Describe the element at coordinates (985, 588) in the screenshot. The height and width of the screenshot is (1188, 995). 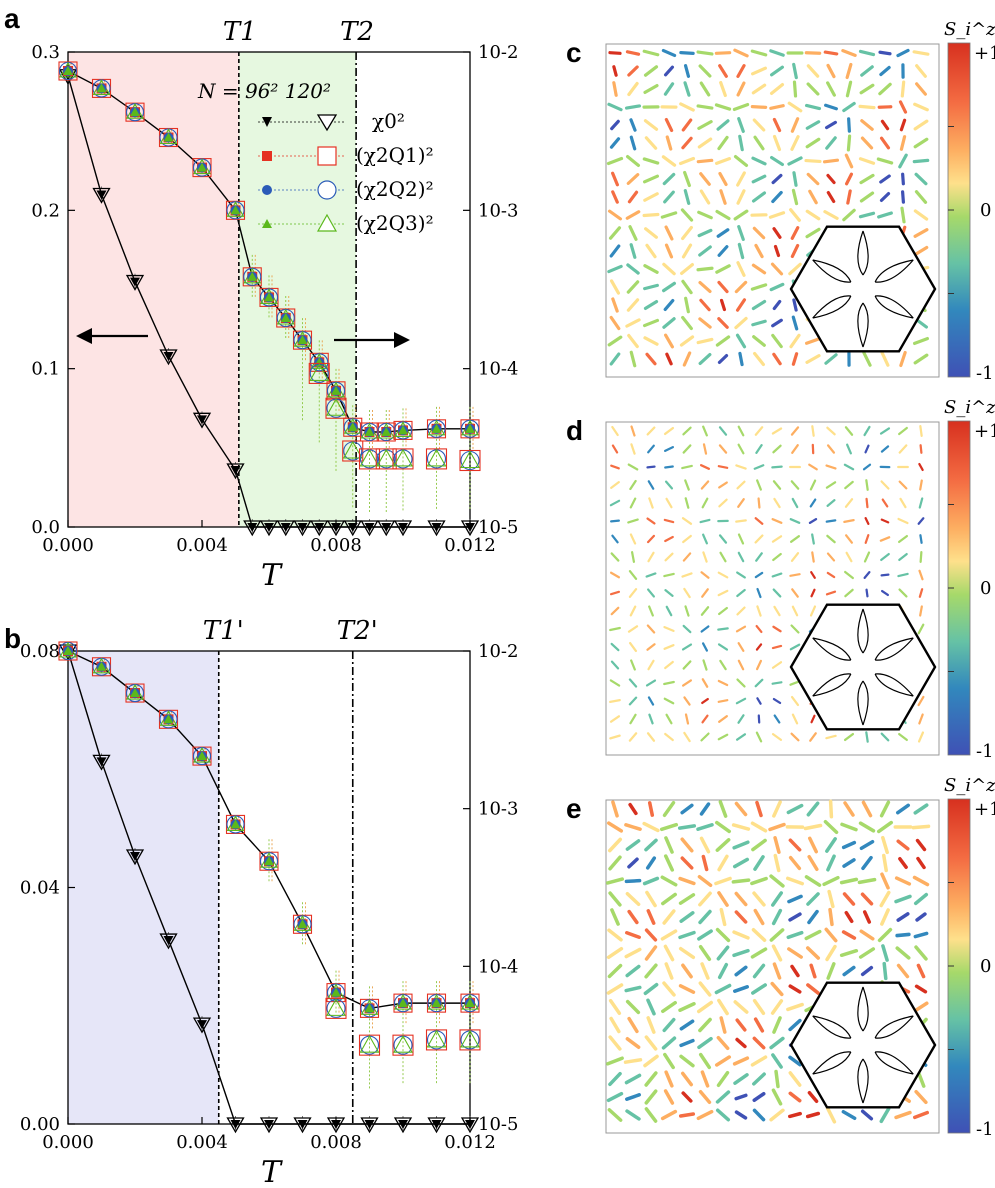
I see `colorbar-mid-label: 0` at that location.